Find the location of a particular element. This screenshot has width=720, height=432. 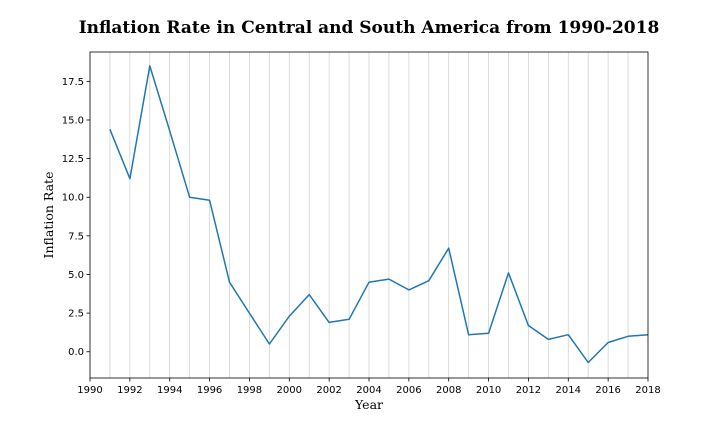

x-tick-label: 2018 is located at coordinates (647, 390).